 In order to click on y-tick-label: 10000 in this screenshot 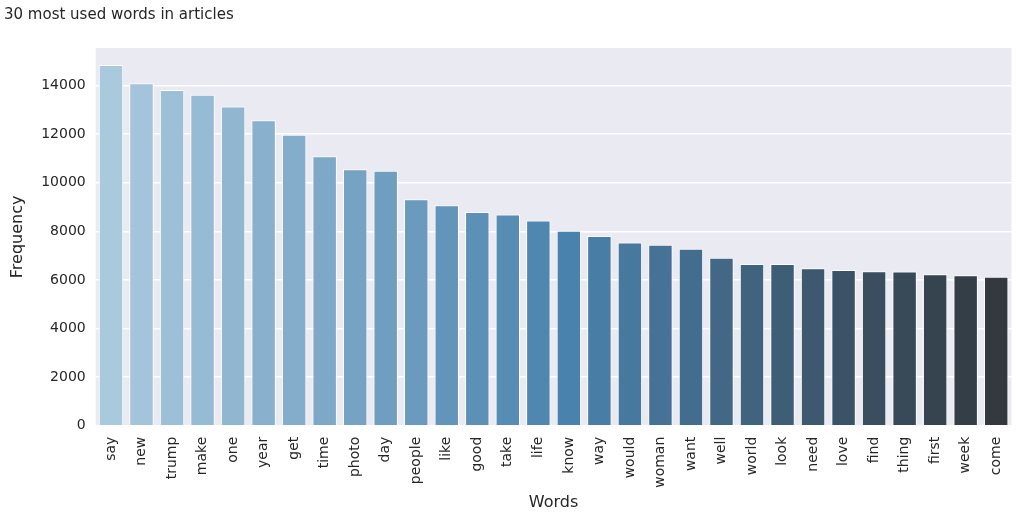, I will do `click(63, 181)`.